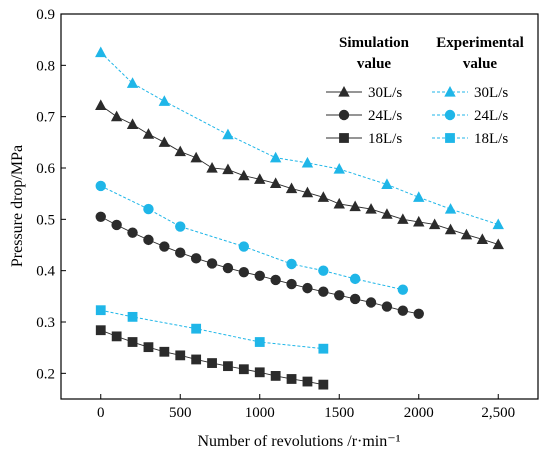  What do you see at coordinates (450, 91) in the screenshot?
I see `legend-marker-experimental-triangle` at bounding box center [450, 91].